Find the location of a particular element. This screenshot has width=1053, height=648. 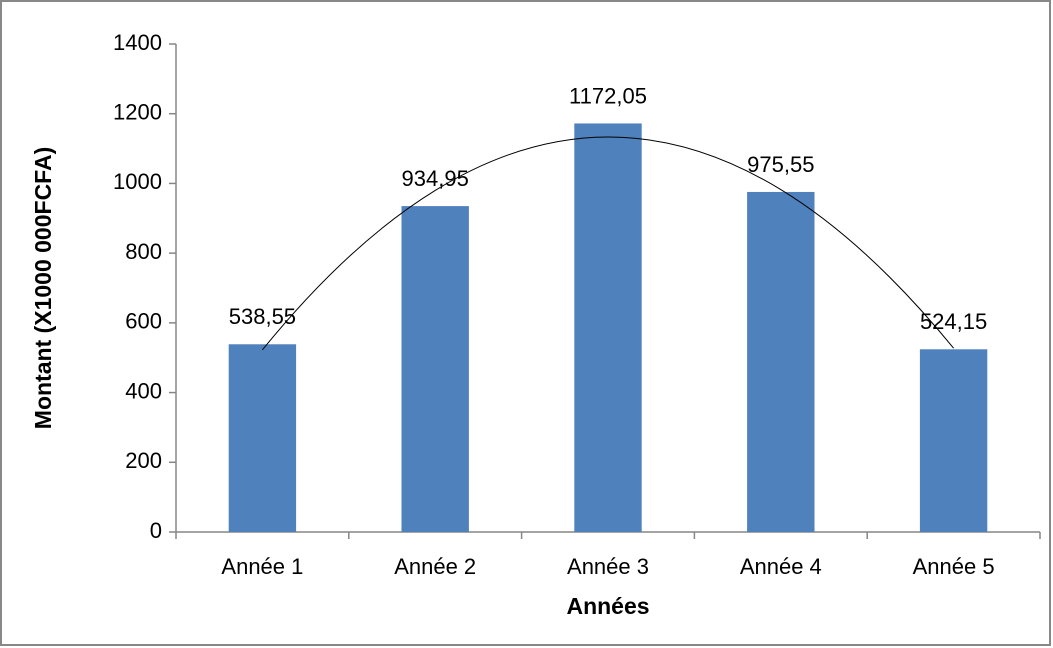

y-tick-label: 600 is located at coordinates (143, 321).